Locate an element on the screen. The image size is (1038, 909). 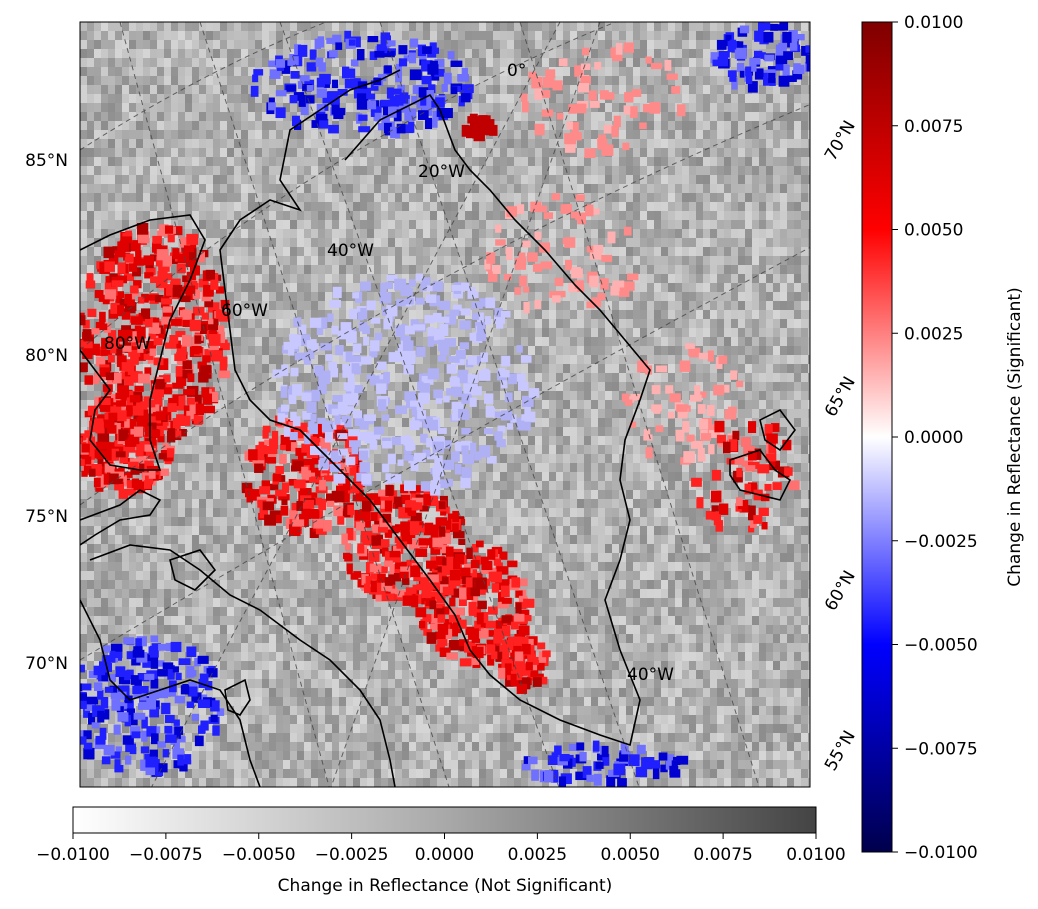
lat-labels-right: 70°N 65°N 60°N 55°N is located at coordinates (840, 445).